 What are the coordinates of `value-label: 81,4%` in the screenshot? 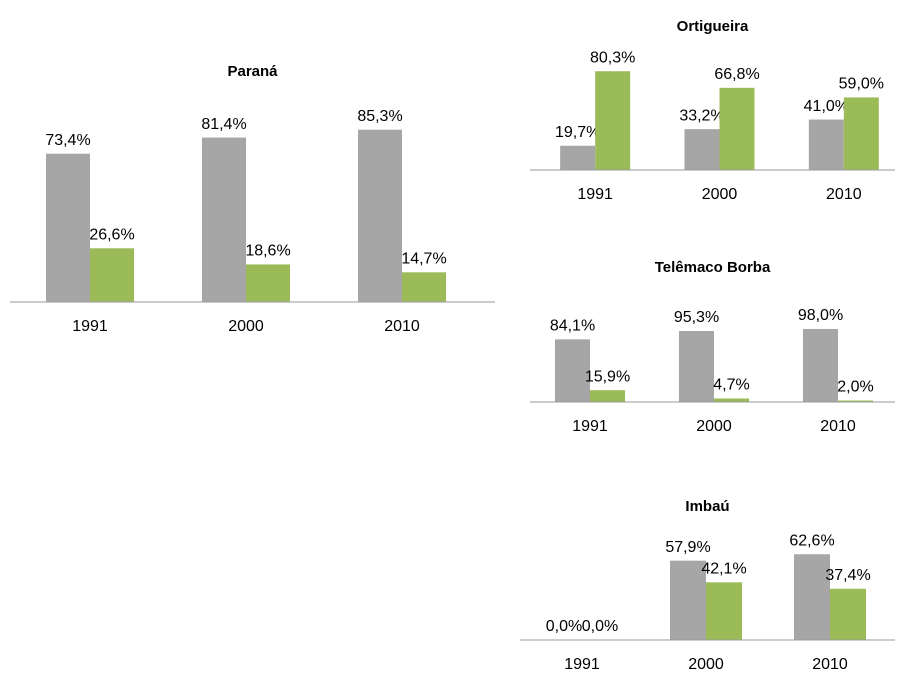 It's located at (223, 124).